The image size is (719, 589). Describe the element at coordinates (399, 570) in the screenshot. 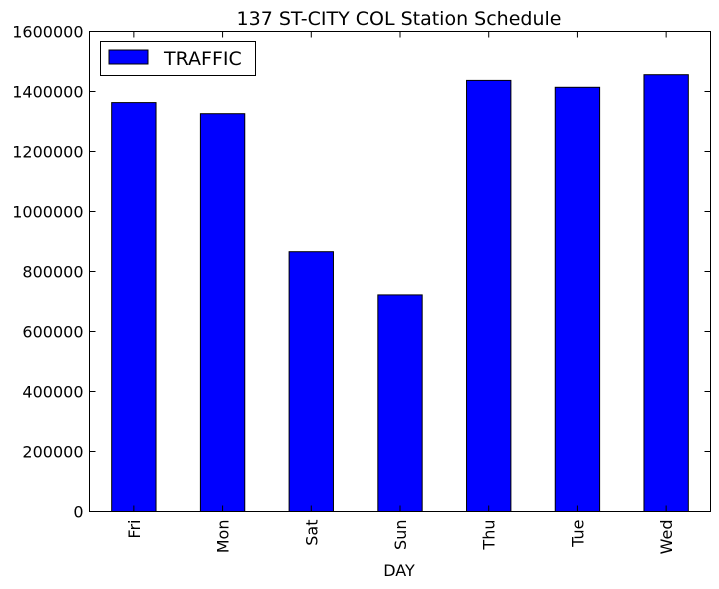

I see `x-axis-label: DAY` at that location.